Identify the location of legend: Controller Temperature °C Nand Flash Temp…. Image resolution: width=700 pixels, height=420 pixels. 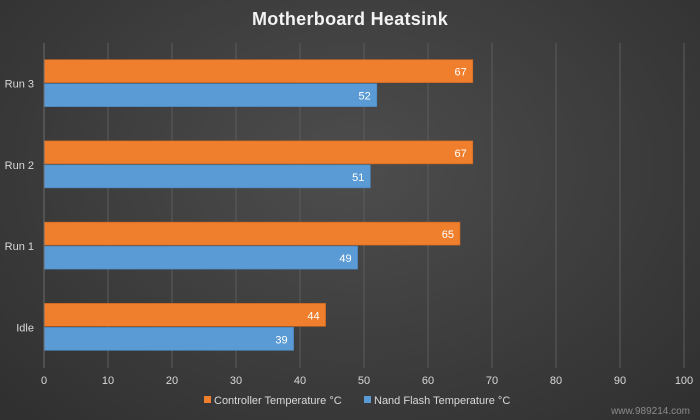
(357, 401).